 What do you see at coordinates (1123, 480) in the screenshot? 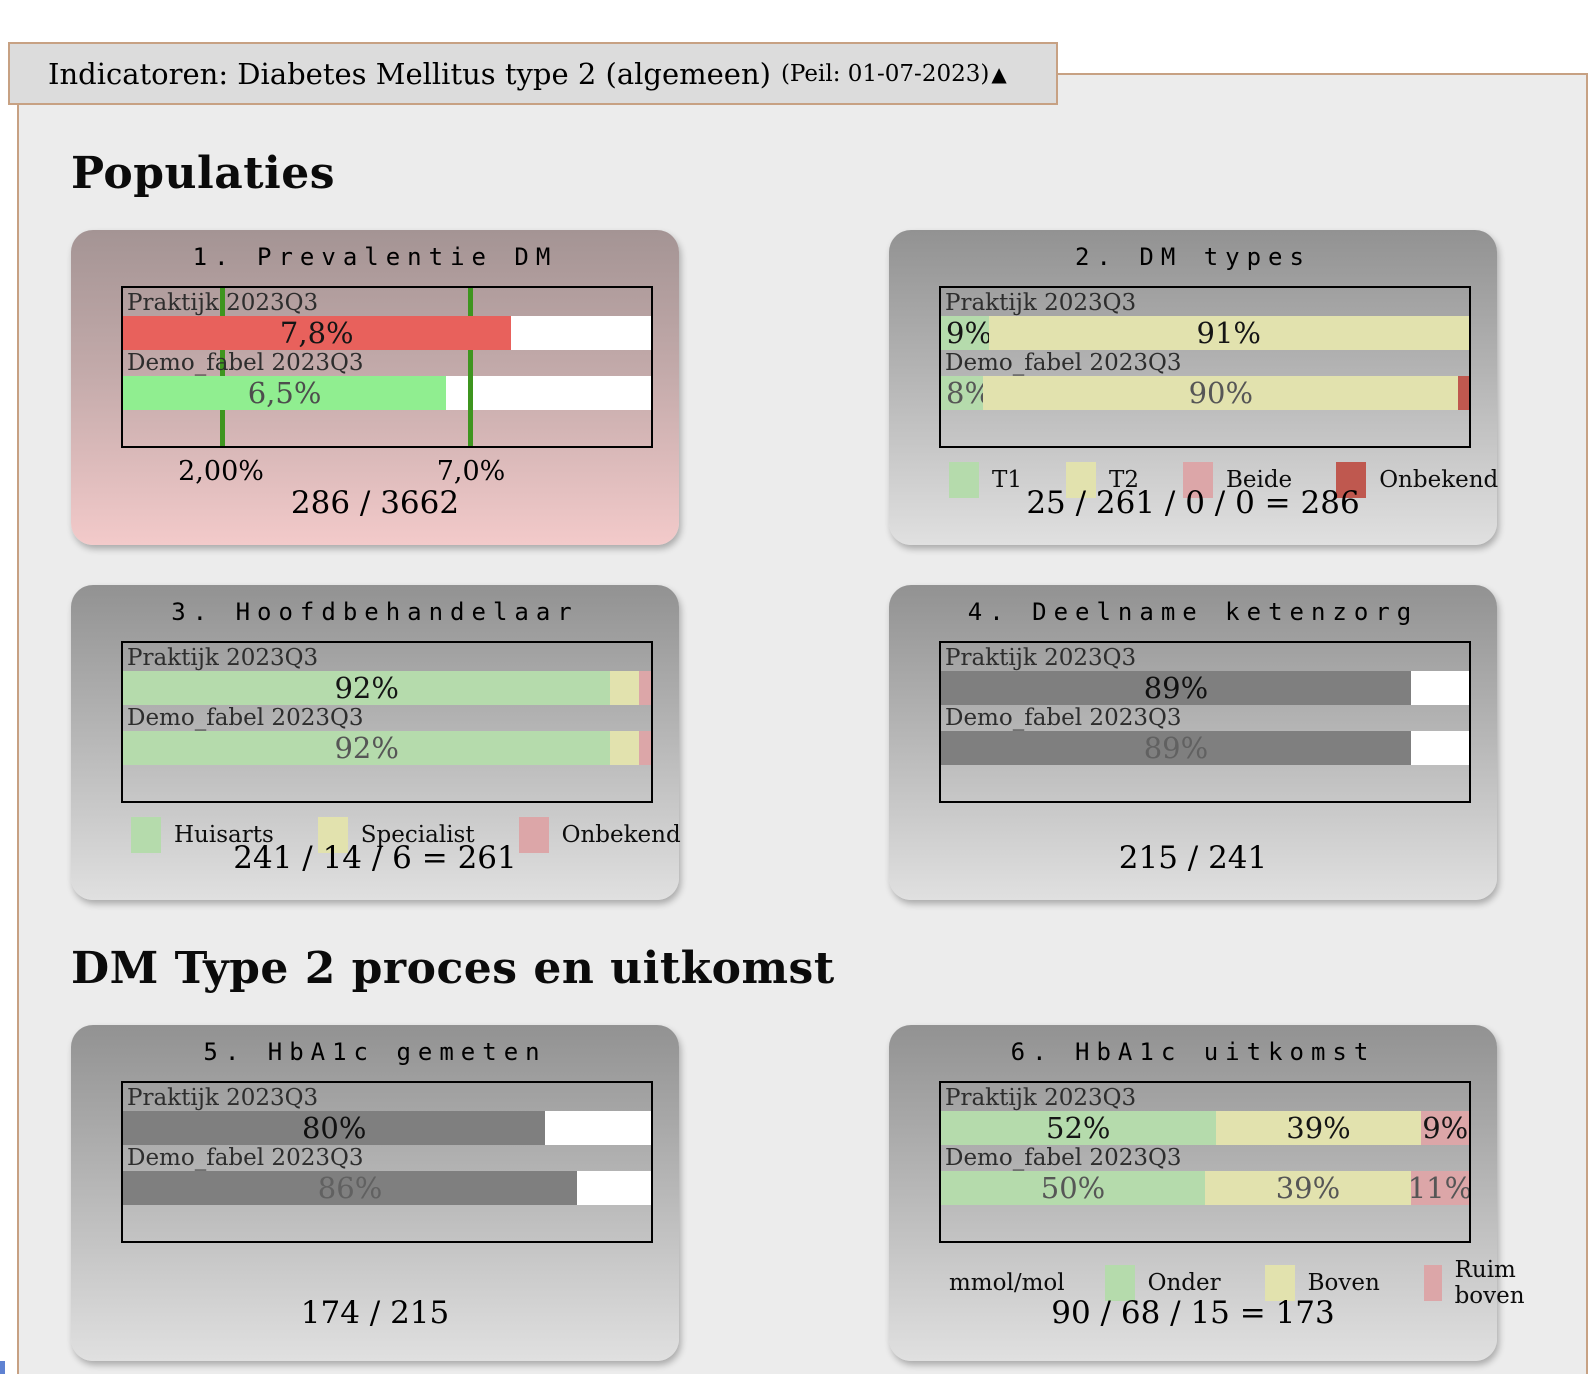
I see `legend-label: T2` at bounding box center [1123, 480].